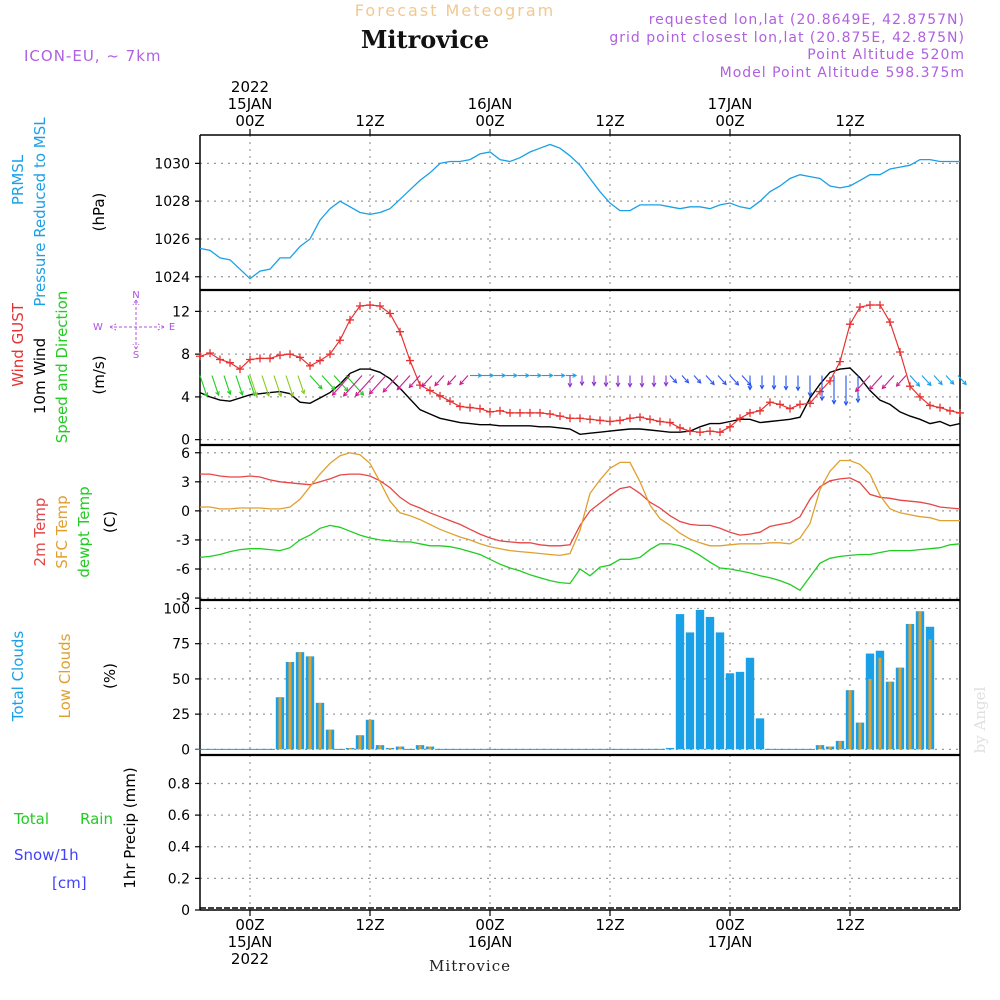 The width and height of the screenshot is (1000, 1000). Describe the element at coordinates (250, 942) in the screenshot. I see `bottom-time-label: 15JAN` at that location.